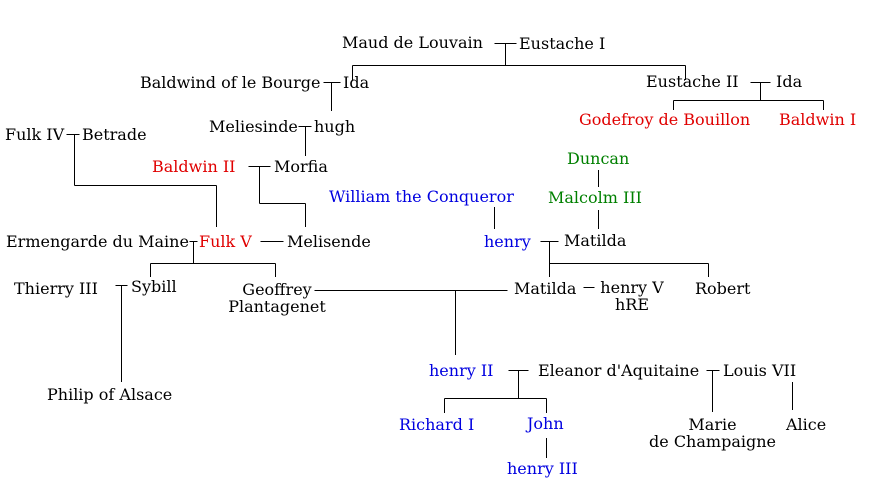 This screenshot has width=877, height=503. Describe the element at coordinates (789, 81) in the screenshot. I see `person-ida-2: Ida` at that location.